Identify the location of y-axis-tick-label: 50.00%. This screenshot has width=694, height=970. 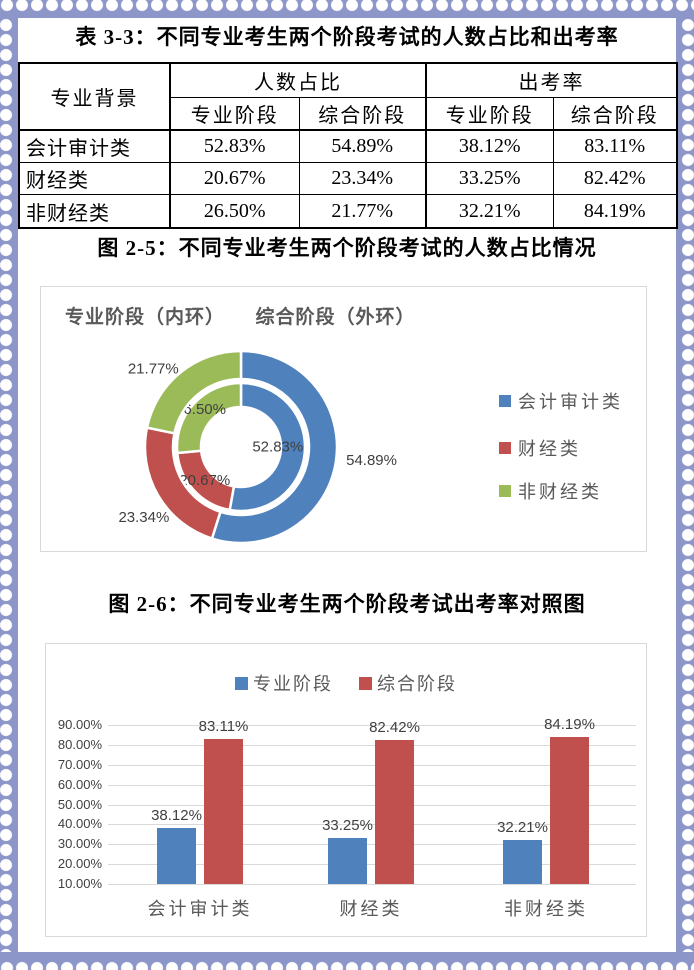
(79, 804).